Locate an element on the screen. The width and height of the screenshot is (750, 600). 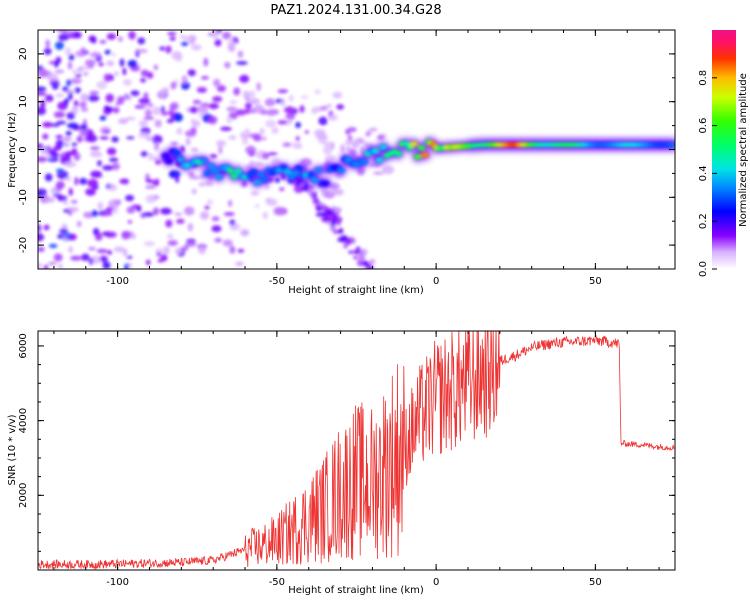
top-y-tick-label: -10 is located at coordinates (23, 197).